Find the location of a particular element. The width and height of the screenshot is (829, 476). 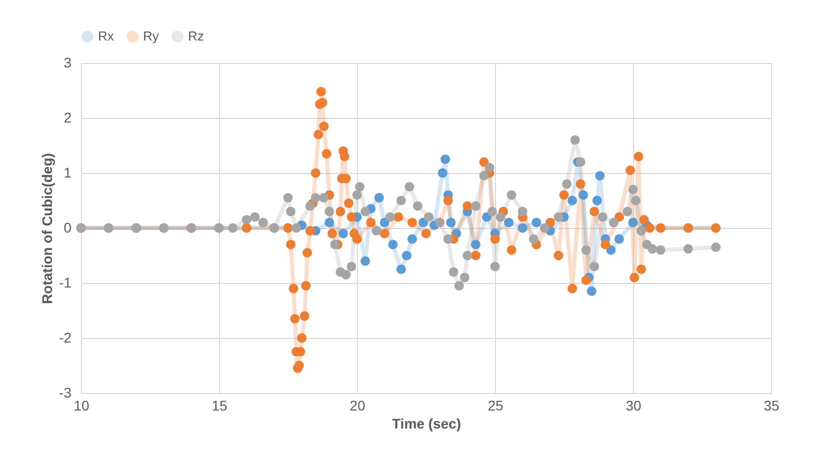

x-axis-title: Time (sec) is located at coordinates (426, 424).